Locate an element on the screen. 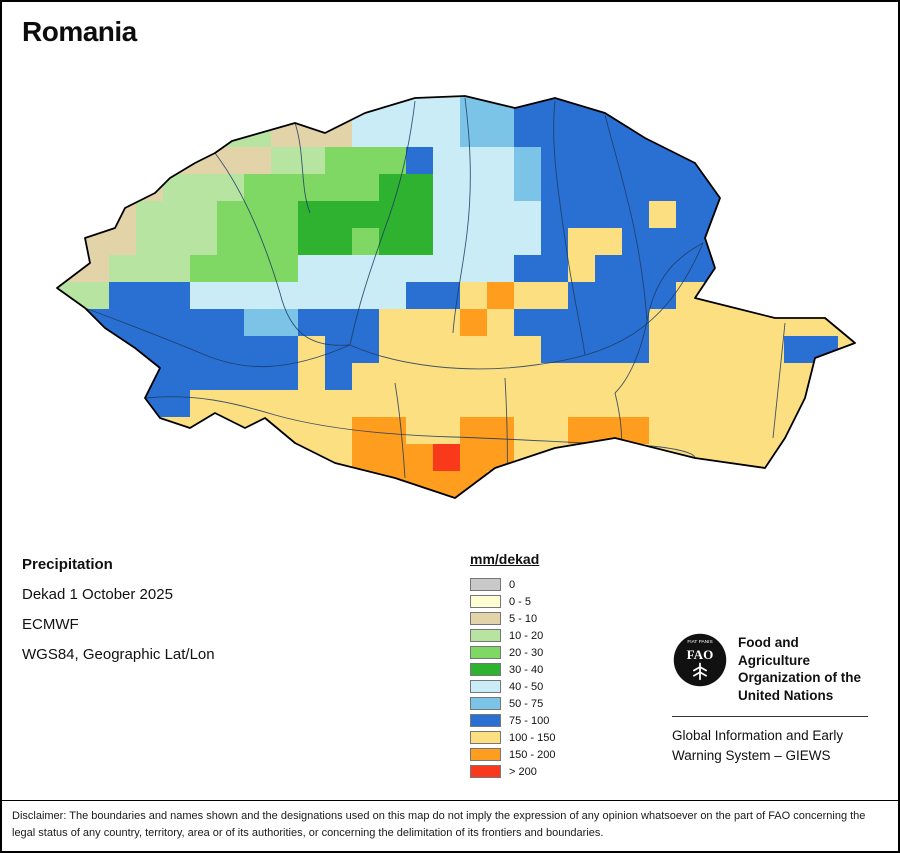  legend-title: mm/dekad is located at coordinates (505, 559).